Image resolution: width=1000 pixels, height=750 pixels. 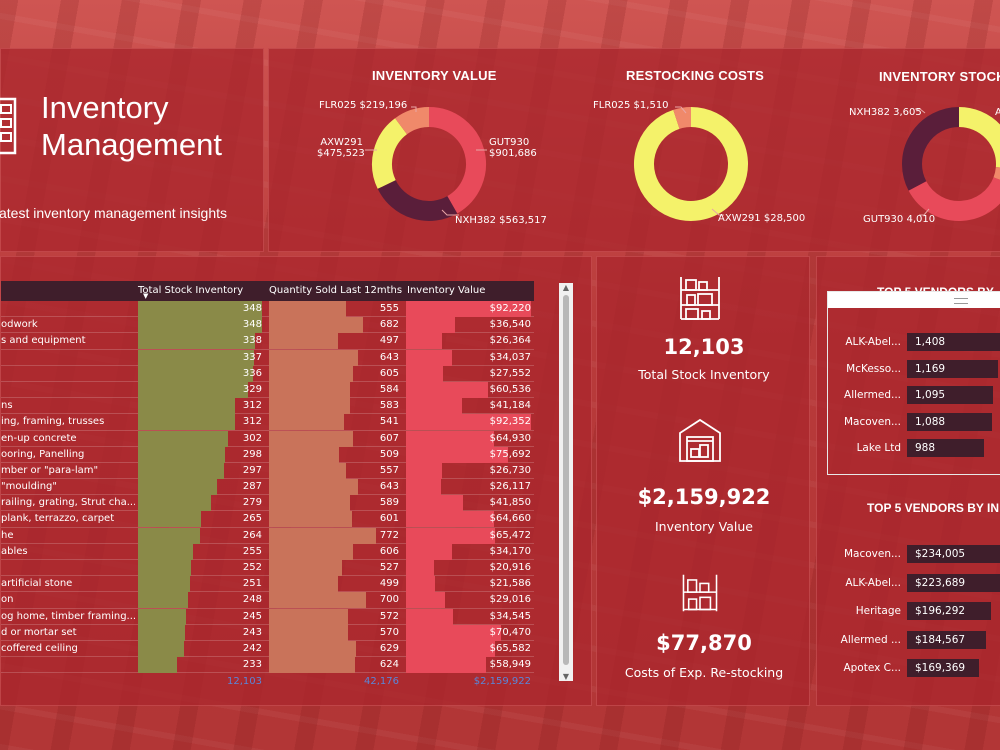 I want to click on table-row: coffered ceiling 242 629 $65,582, so click(x=267, y=649).